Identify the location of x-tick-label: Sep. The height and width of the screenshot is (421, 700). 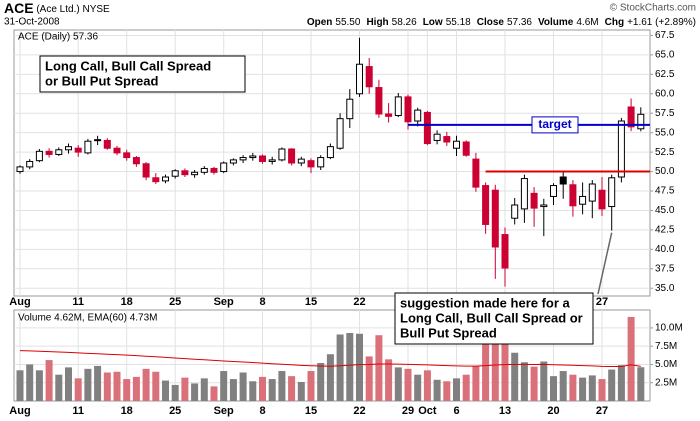
(224, 302).